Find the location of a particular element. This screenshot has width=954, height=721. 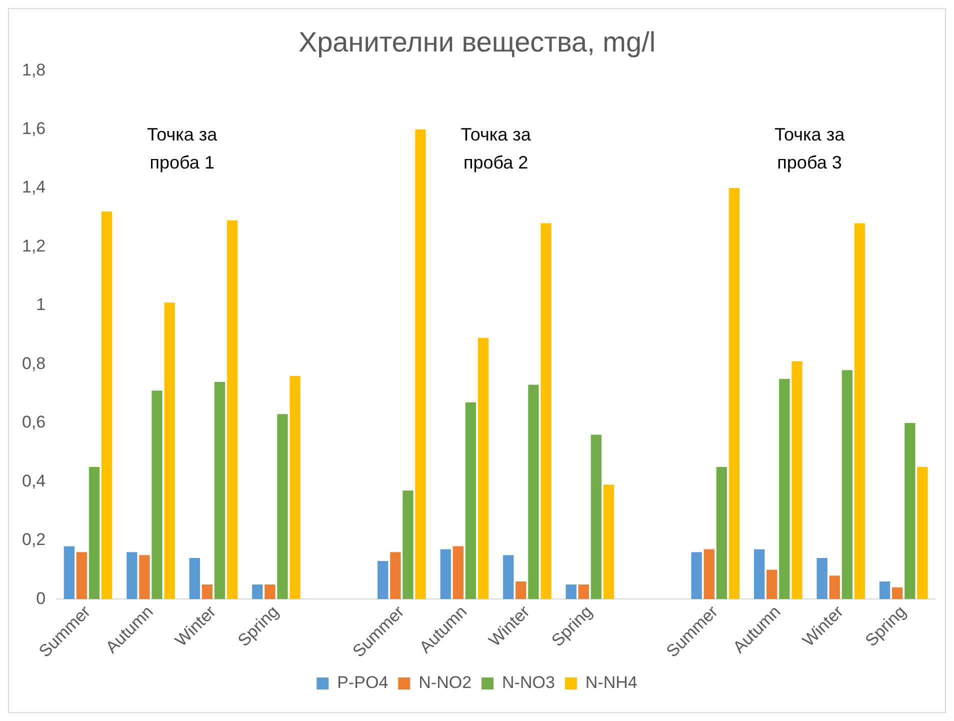

y-tick-label: 1,6 is located at coordinates (34, 128).